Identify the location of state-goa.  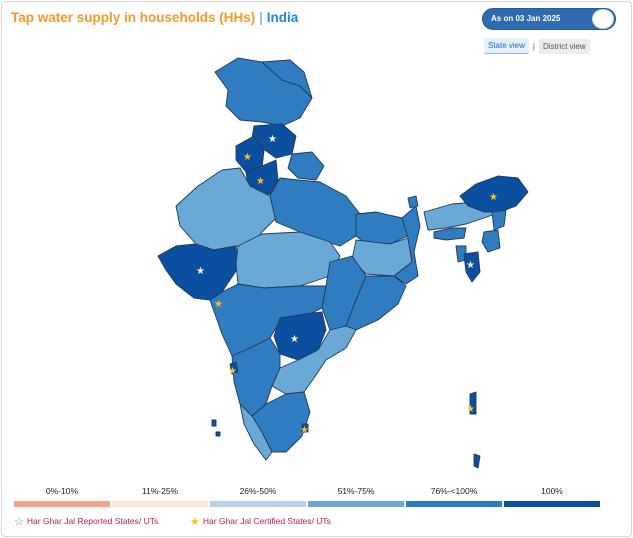
(234, 368).